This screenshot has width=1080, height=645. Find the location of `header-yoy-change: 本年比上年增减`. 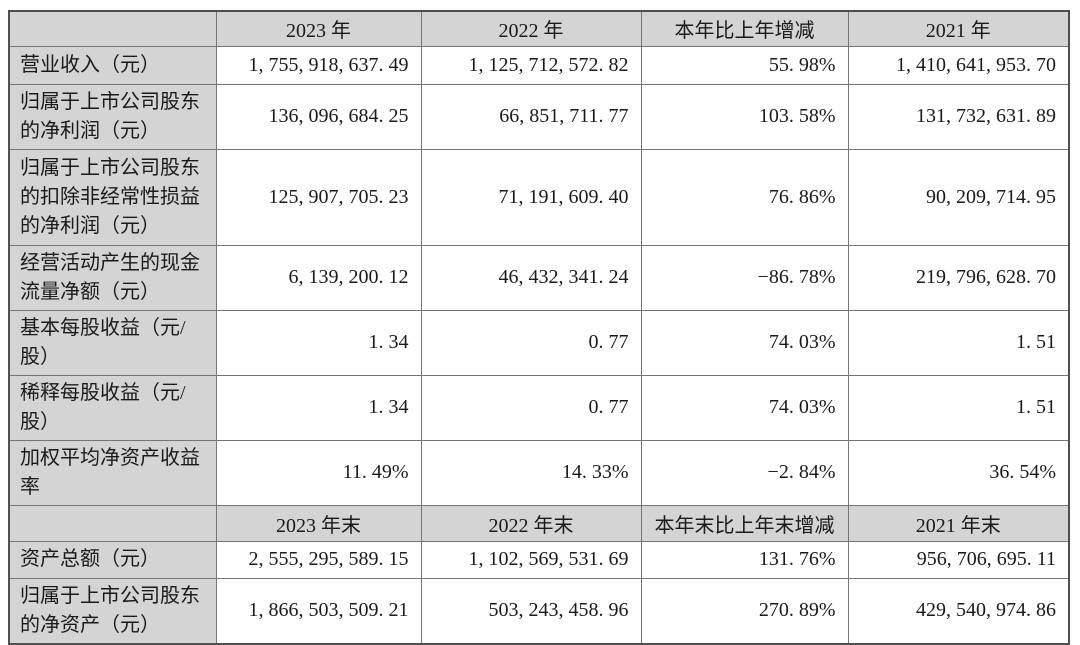

header-yoy-change: 本年比上年增减 is located at coordinates (744, 28).